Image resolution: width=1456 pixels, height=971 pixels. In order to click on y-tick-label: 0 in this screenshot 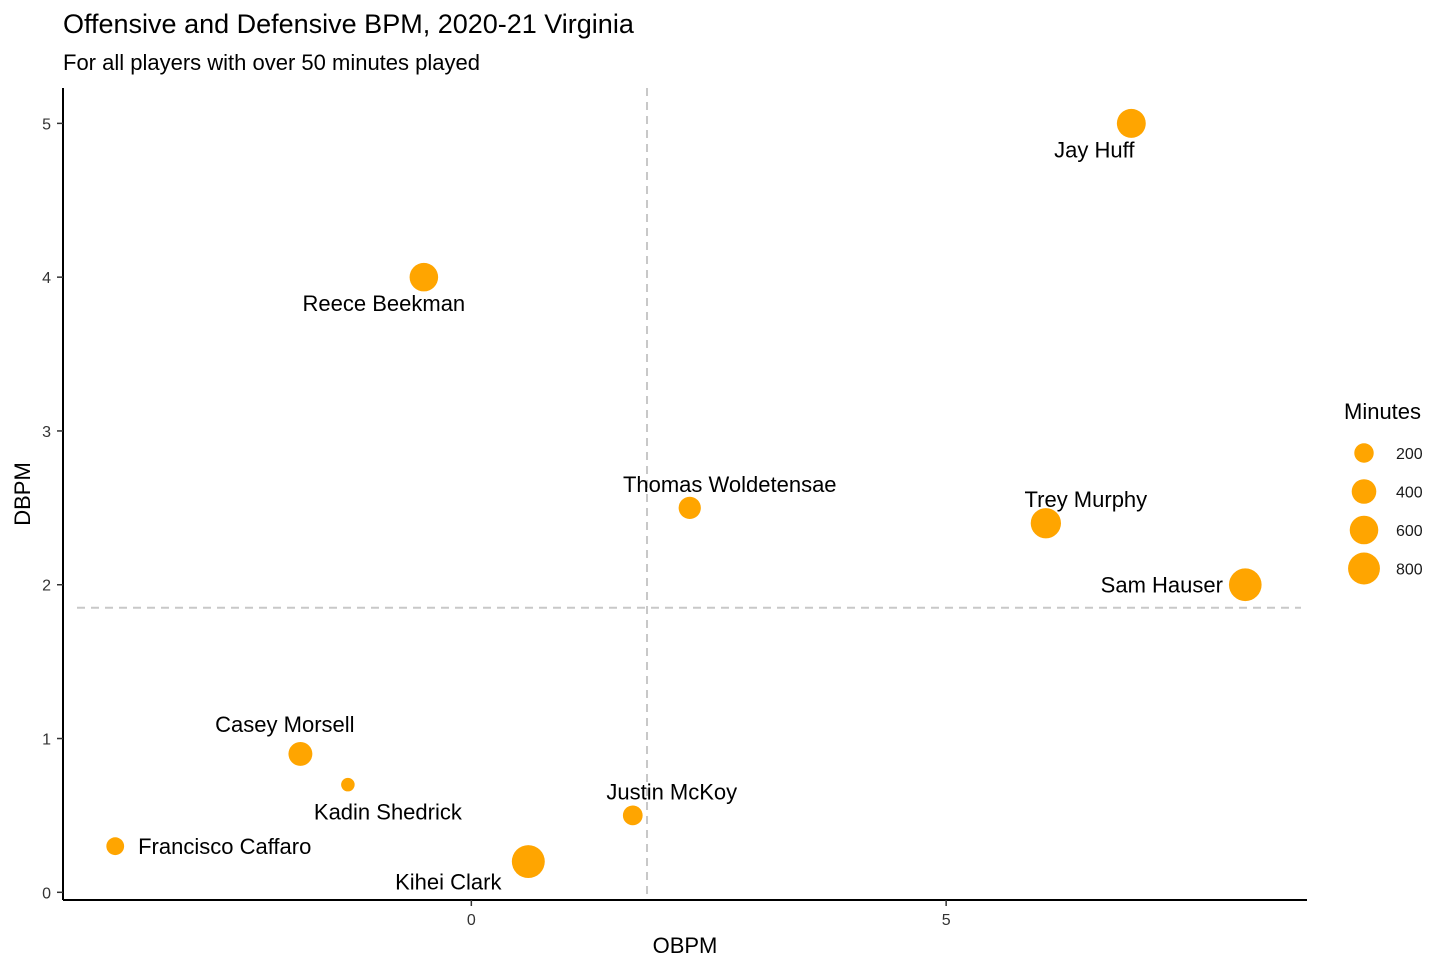, I will do `click(46, 893)`.